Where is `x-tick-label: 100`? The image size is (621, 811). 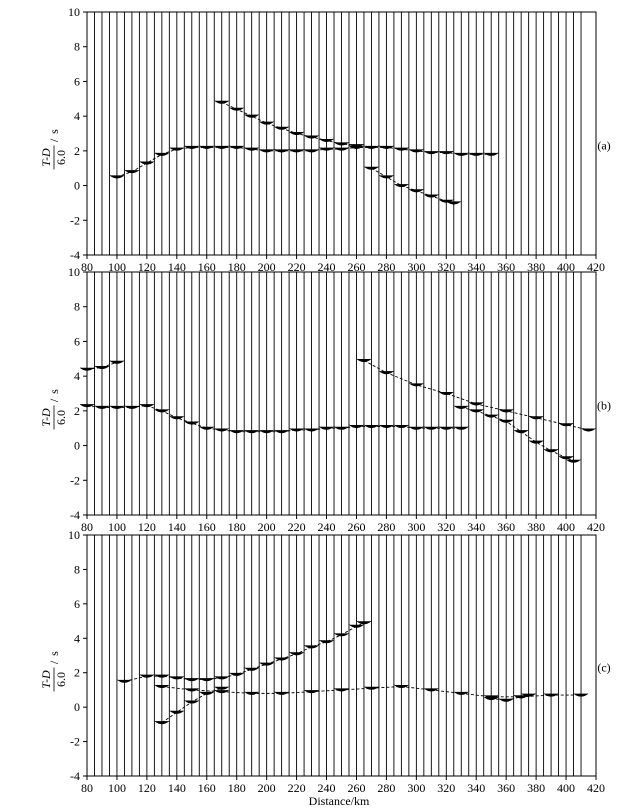
x-tick-label: 100 is located at coordinates (117, 267).